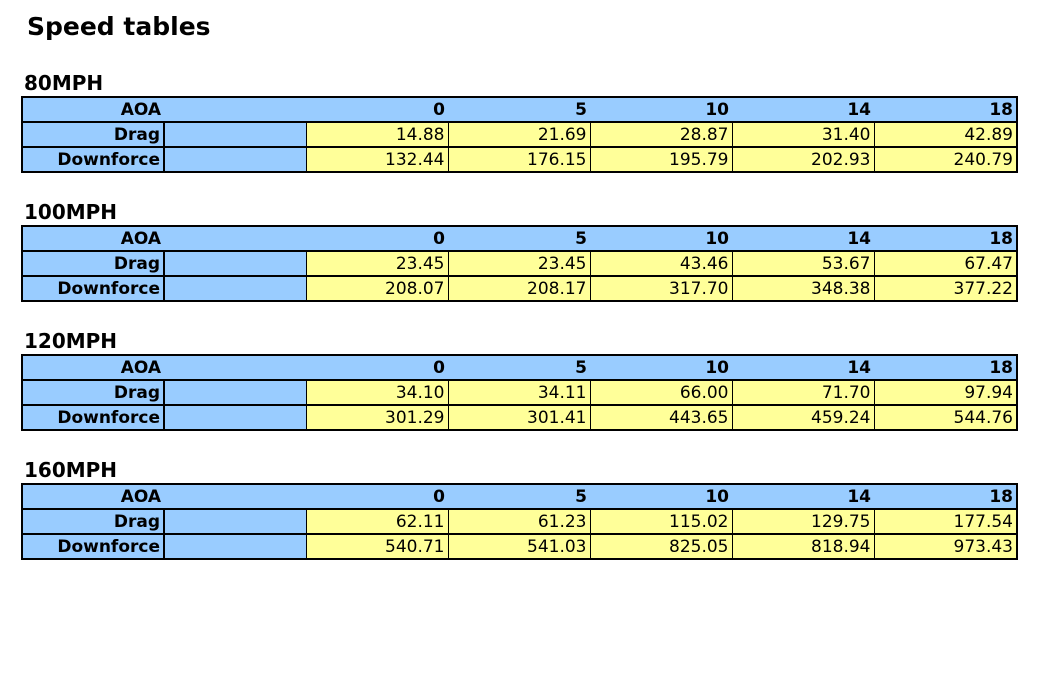 Image resolution: width=1063 pixels, height=680 pixels. I want to click on table-row: Drag 23.45 23.45 43.46 53.67 67.47, so click(520, 263).